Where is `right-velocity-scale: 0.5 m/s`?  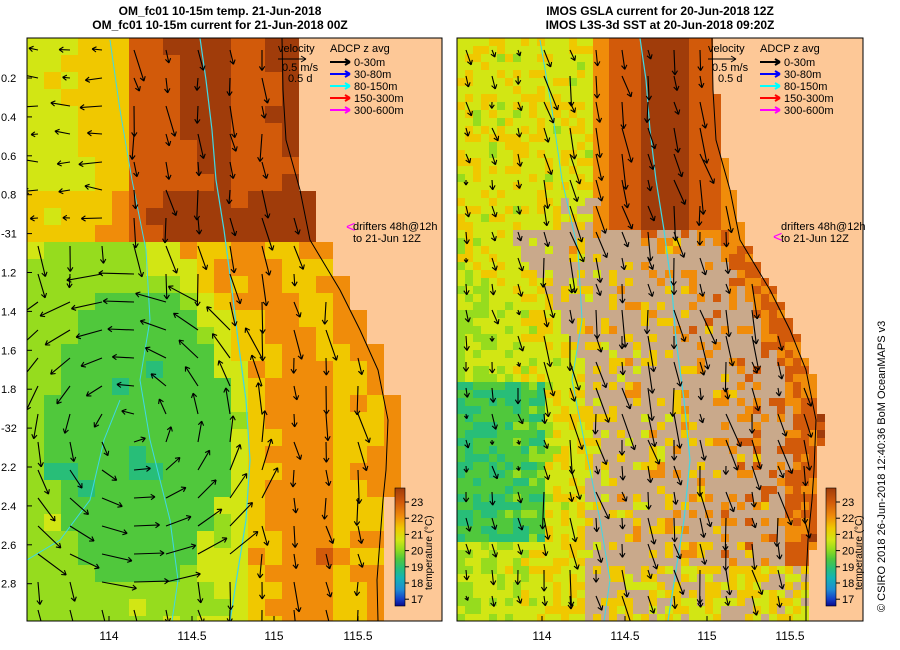
right-velocity-scale: 0.5 m/s is located at coordinates (730, 68).